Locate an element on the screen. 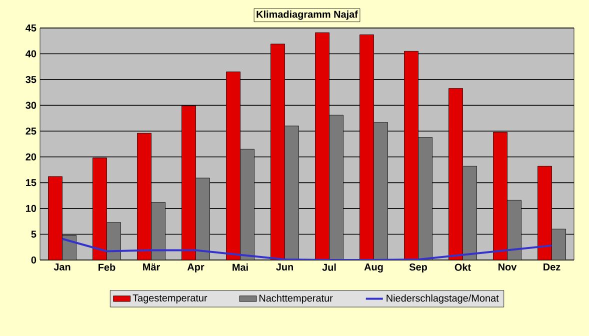 This screenshot has width=589, height=336. x-tick-label: Apr is located at coordinates (195, 268).